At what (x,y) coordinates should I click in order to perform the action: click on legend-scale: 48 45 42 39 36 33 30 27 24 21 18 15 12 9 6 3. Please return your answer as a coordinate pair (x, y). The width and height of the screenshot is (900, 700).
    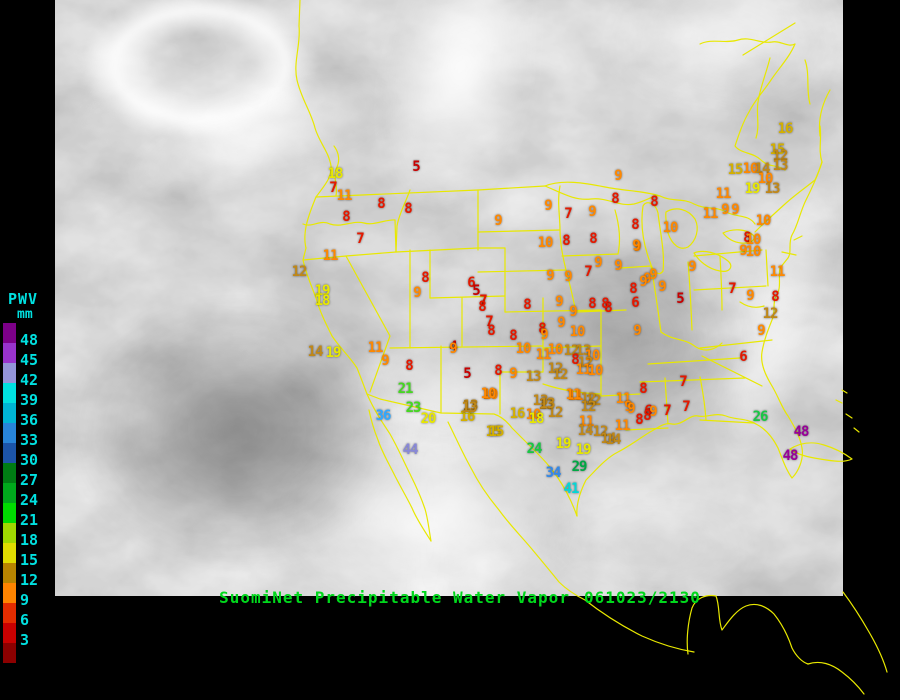
    Looking at the image, I should click on (29, 493).